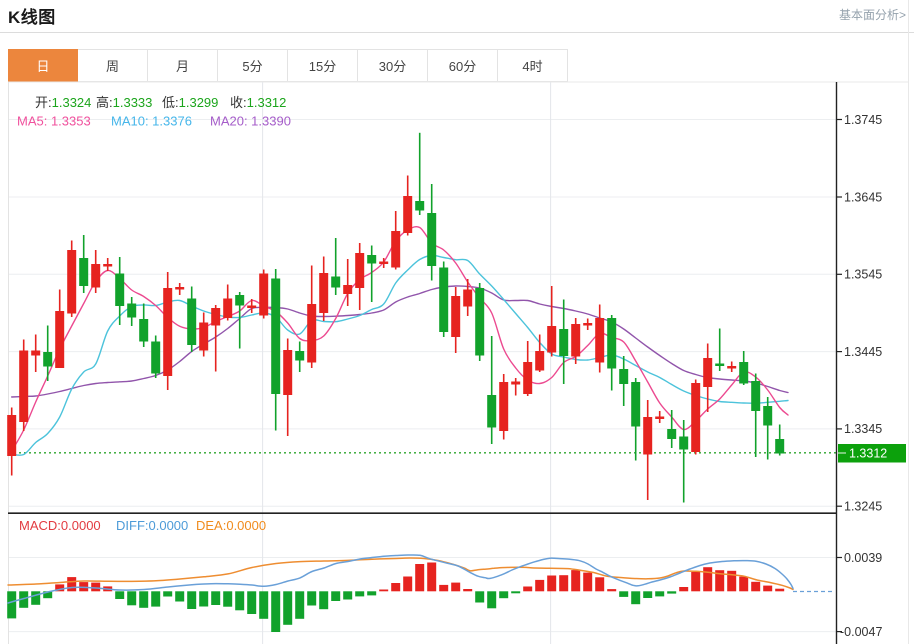 The width and height of the screenshot is (914, 644). Describe the element at coordinates (250, 121) in the screenshot. I see `svg-text: MA20: 1.3390` at that location.